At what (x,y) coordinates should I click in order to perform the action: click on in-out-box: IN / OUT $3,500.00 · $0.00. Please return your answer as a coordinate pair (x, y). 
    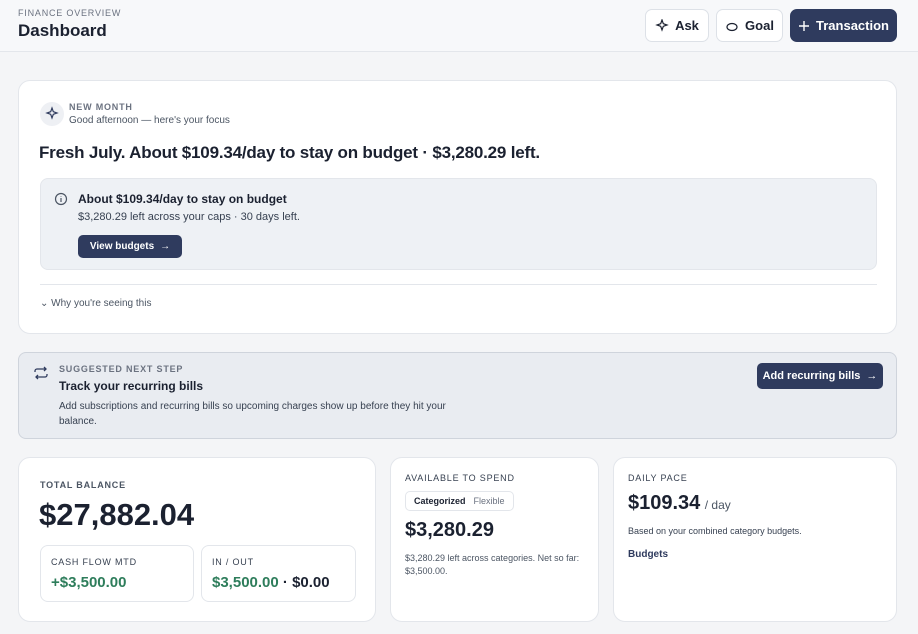
    Looking at the image, I should click on (278, 573).